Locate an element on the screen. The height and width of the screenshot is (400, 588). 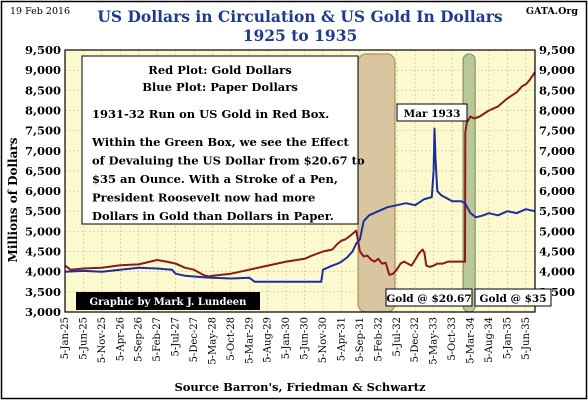
y-tick-label-left: 8,500 is located at coordinates (43, 90).